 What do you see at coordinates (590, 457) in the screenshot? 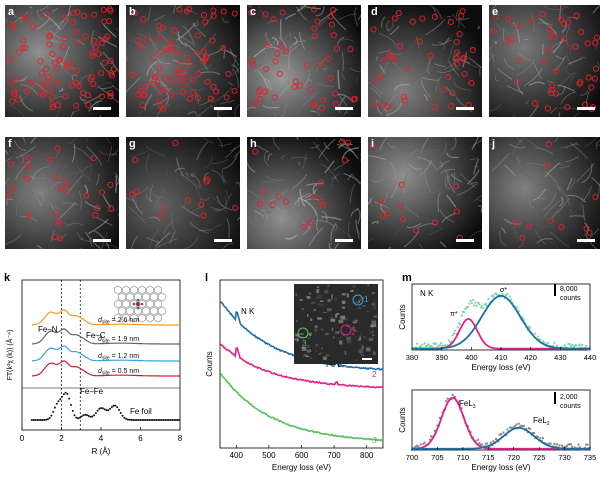
I see `m-x-tick-label: 735` at bounding box center [590, 457].